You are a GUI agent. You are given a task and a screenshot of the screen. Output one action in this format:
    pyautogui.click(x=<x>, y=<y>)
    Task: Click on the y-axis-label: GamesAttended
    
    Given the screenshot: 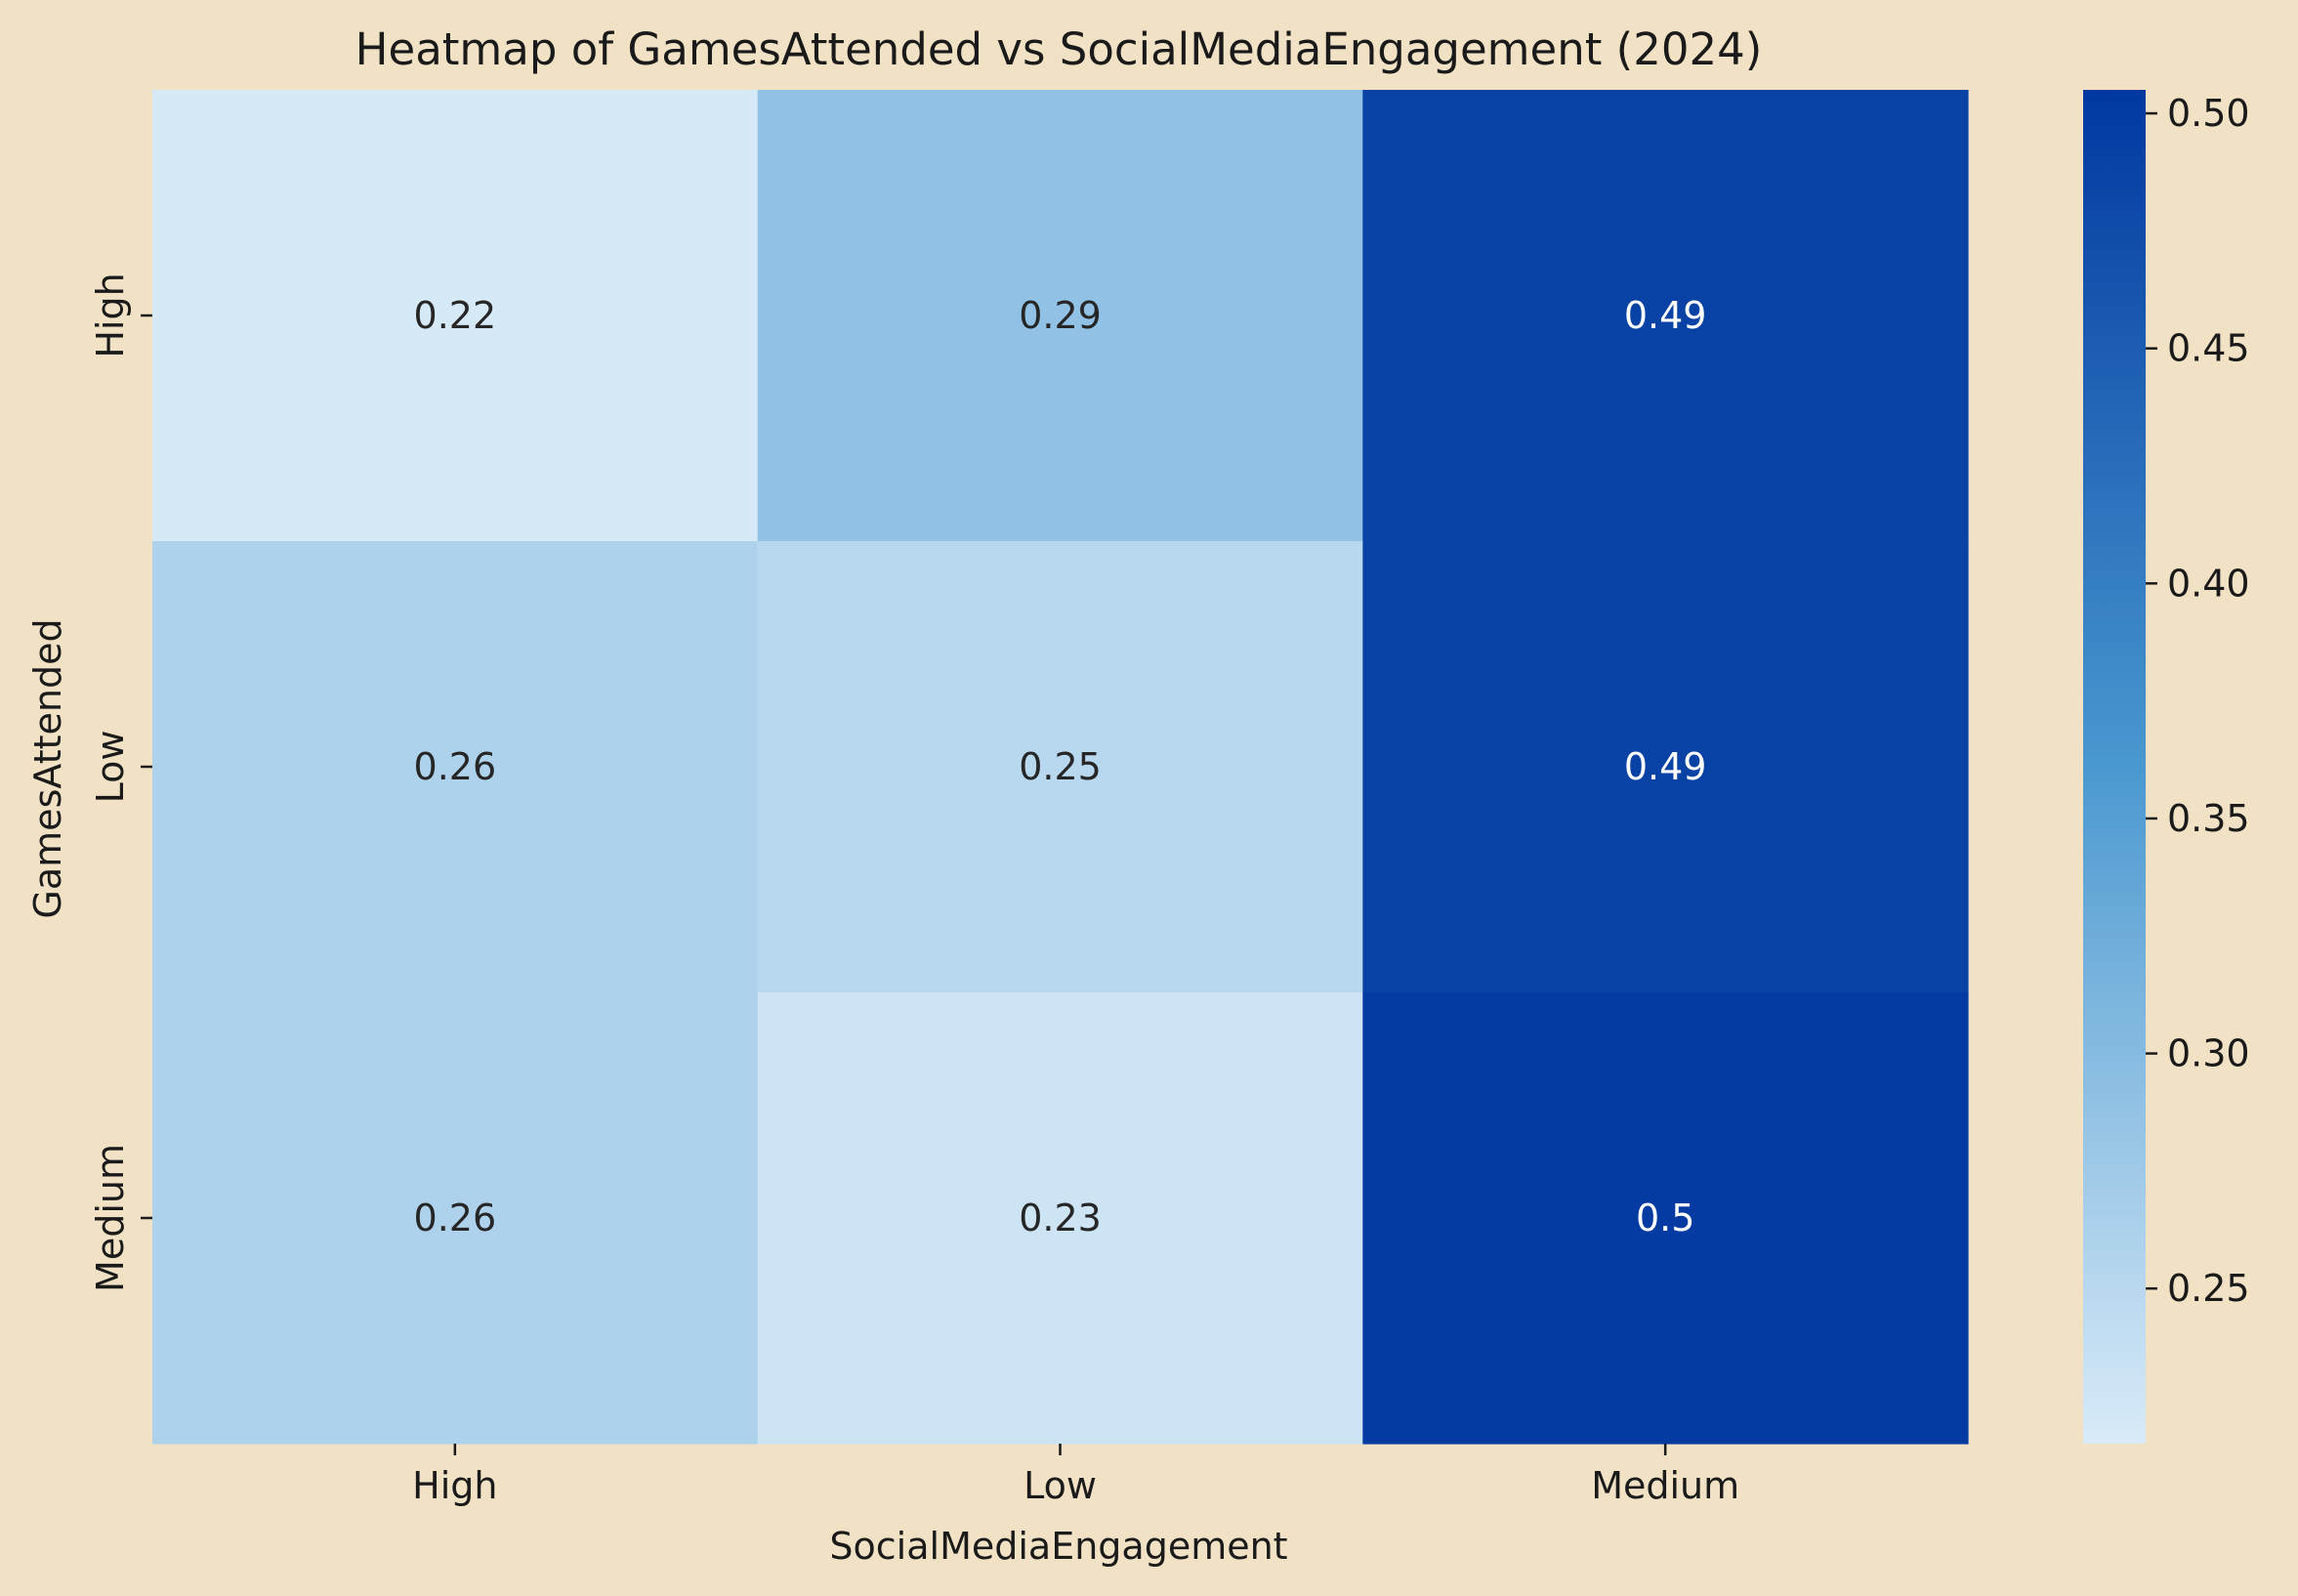 What is the action you would take?
    pyautogui.click(x=48, y=768)
    